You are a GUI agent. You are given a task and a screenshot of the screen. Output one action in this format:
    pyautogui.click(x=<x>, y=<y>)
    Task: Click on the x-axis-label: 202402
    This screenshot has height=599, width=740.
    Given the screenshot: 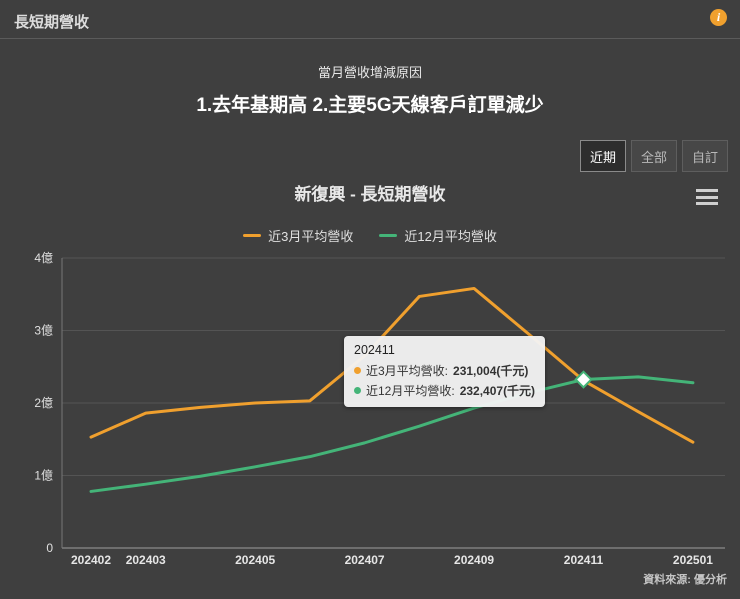 What is the action you would take?
    pyautogui.click(x=91, y=560)
    